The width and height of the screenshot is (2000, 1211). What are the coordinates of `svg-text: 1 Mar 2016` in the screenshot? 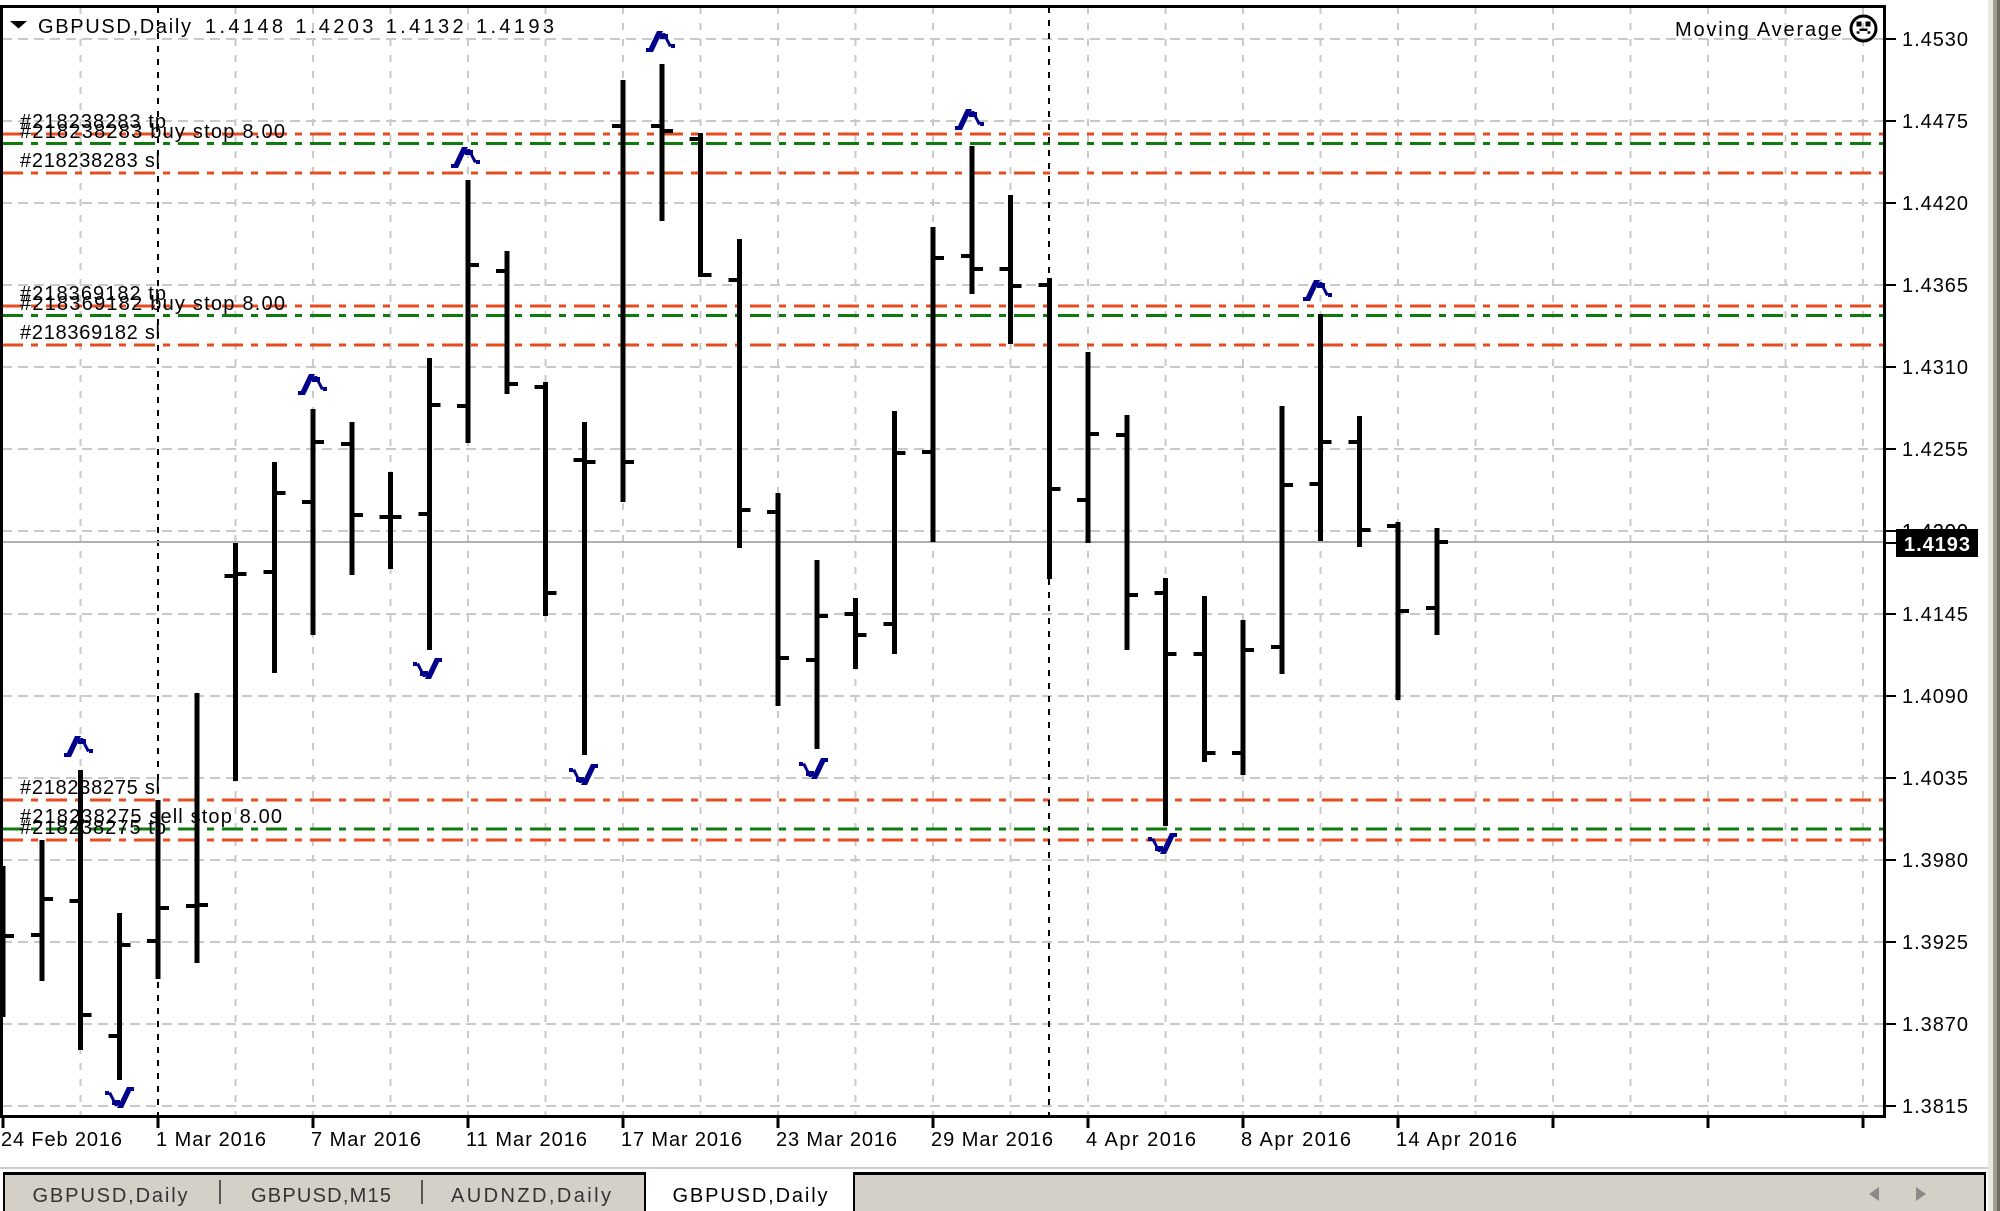 It's located at (211, 1140).